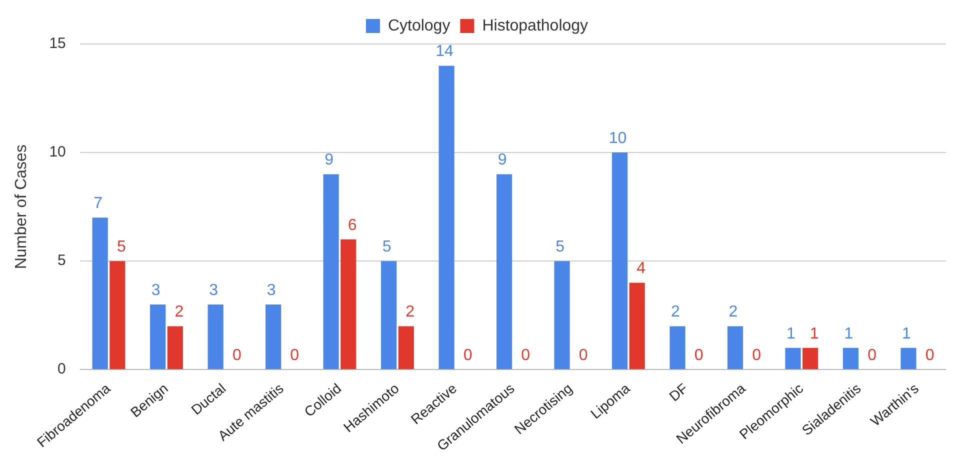  Describe the element at coordinates (617, 138) in the screenshot. I see `data-label: 10` at that location.